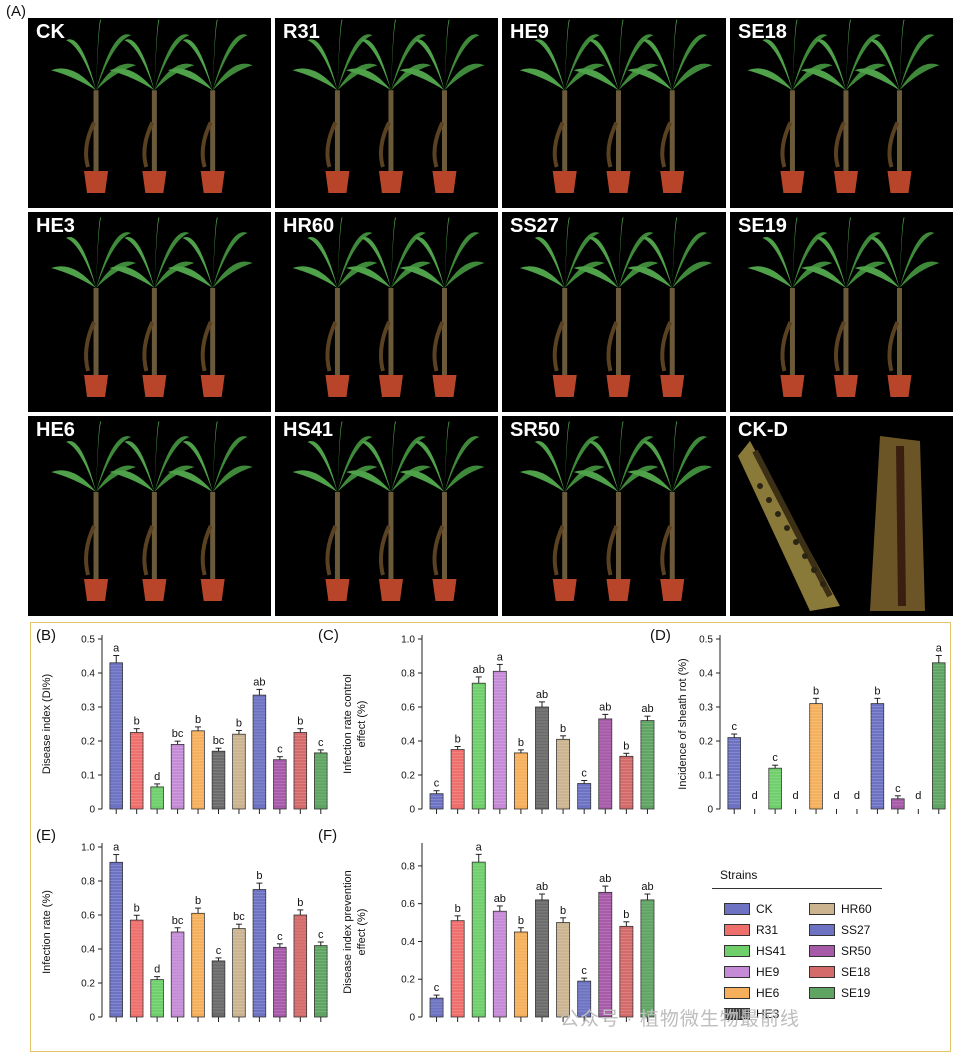 Image resolution: width=953 pixels, height=1055 pixels. Describe the element at coordinates (751, 972) in the screenshot. I see `legend-item-he9: HE9` at that location.